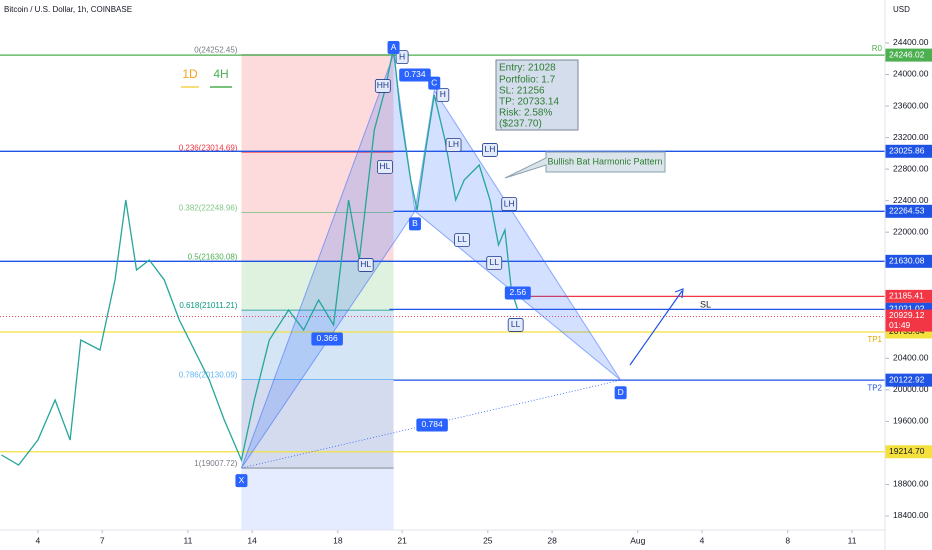  Describe the element at coordinates (911, 421) in the screenshot. I see `y-tick-label: 19600.00` at that location.